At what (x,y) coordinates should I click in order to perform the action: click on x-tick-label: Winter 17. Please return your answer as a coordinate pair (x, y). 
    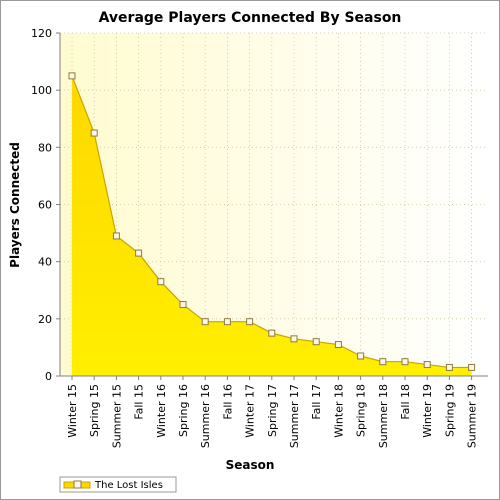
    Looking at the image, I should click on (250, 411).